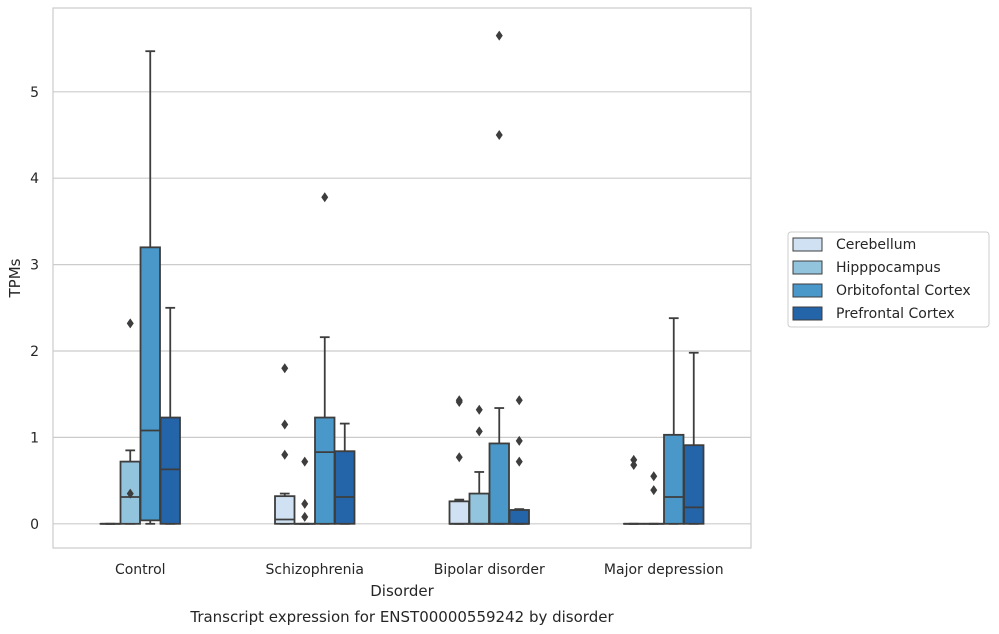 The image size is (999, 634). Describe the element at coordinates (895, 314) in the screenshot. I see `legend-label: Prefrontal Cortex` at that location.